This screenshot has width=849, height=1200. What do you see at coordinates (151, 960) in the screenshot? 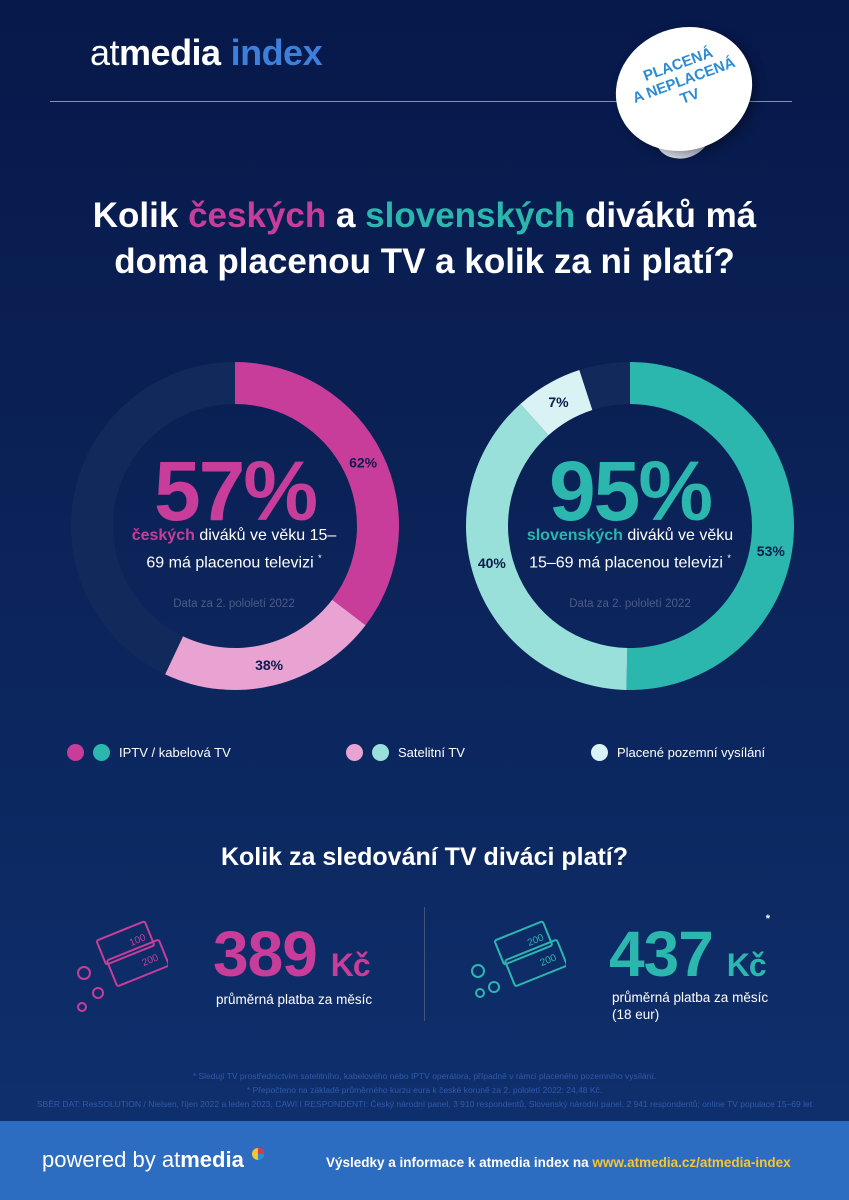
I see `czech-note-200-label: 200` at bounding box center [151, 960].